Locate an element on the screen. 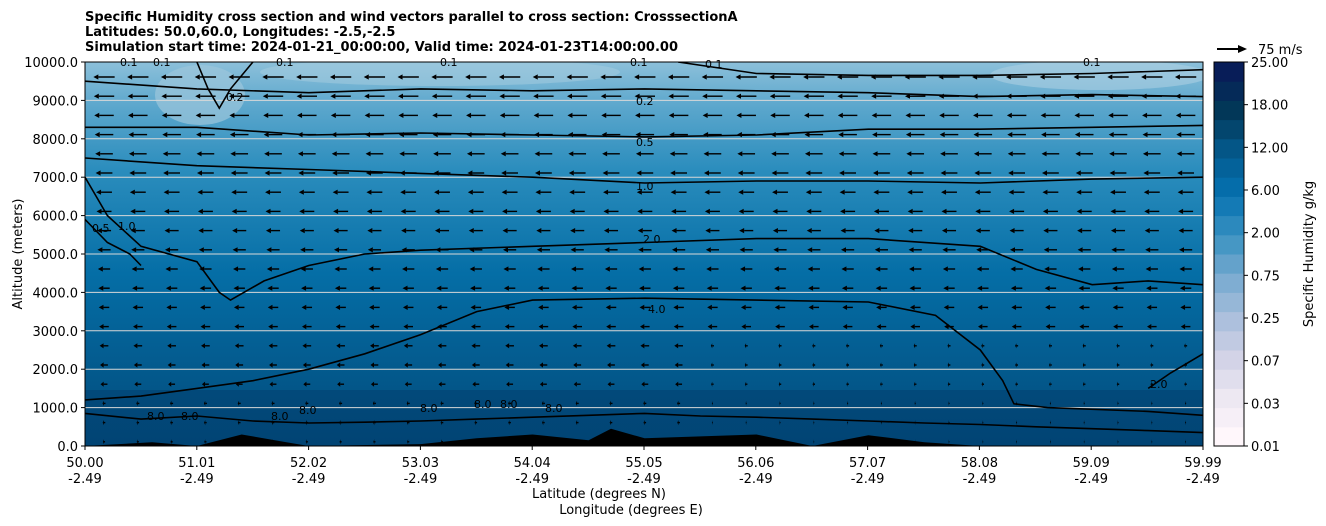 The height and width of the screenshot is (526, 1326). colorbar-tick-label: 25.00 is located at coordinates (1269, 63).